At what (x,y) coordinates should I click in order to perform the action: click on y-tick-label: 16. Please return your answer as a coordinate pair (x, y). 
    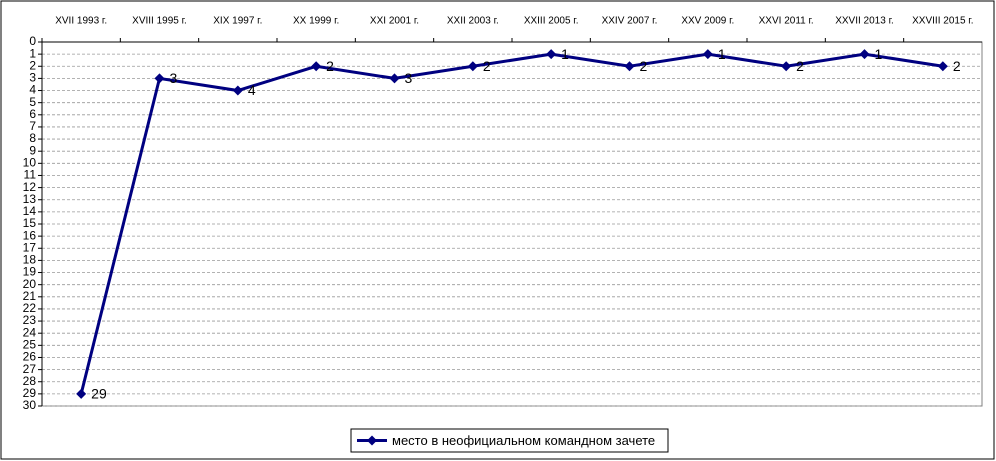
    Looking at the image, I should click on (30, 235).